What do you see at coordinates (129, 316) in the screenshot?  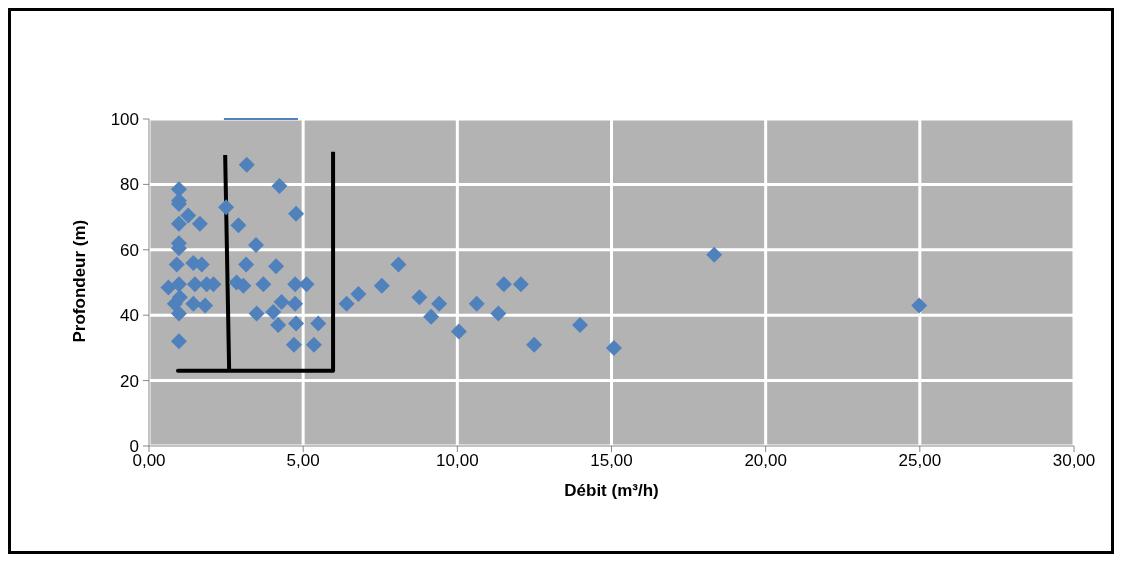 I see `y-tick-label: 40` at bounding box center [129, 316].